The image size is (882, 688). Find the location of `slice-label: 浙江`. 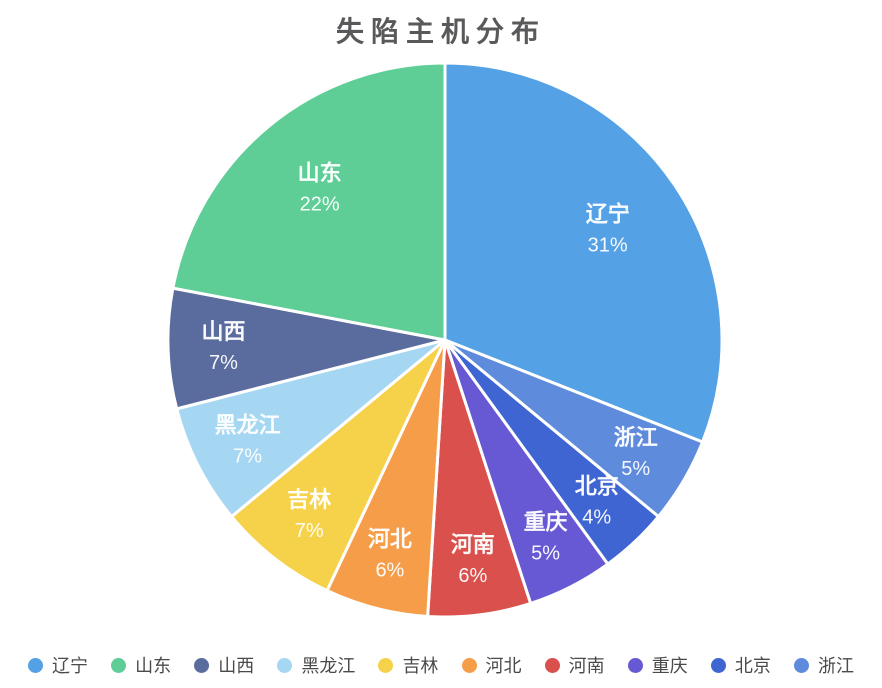

slice-label: 浙江 is located at coordinates (636, 437).